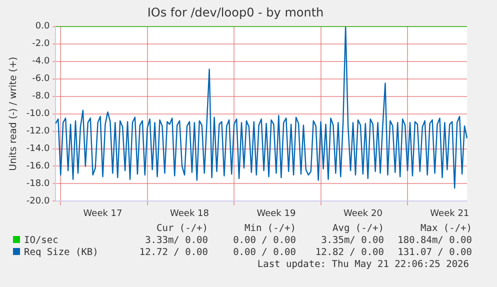  Describe the element at coordinates (102, 213) in the screenshot. I see `x-tick-label: Week 17` at that location.